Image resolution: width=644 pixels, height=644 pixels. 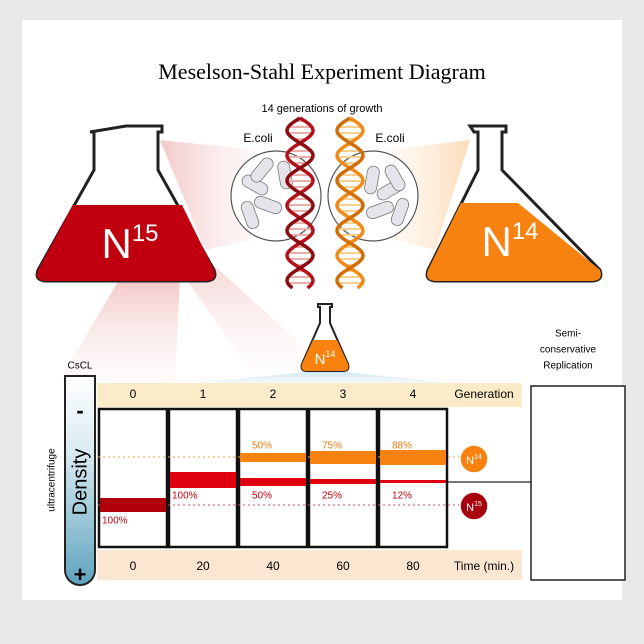 What do you see at coordinates (273, 394) in the screenshot?
I see `generation-label: 2` at bounding box center [273, 394].